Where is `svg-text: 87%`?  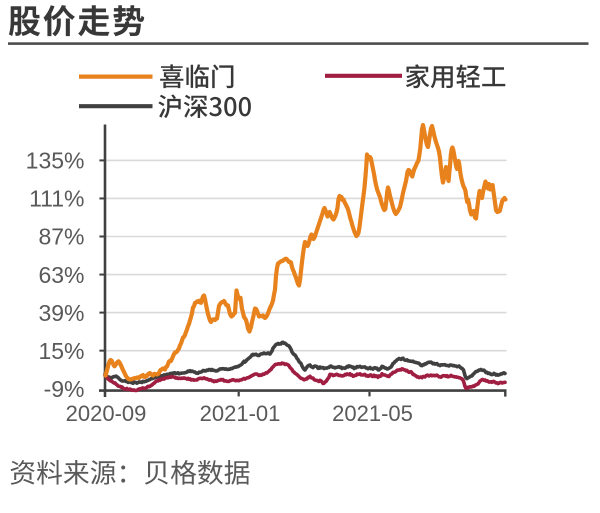
svg-text: 87% is located at coordinates (61, 237).